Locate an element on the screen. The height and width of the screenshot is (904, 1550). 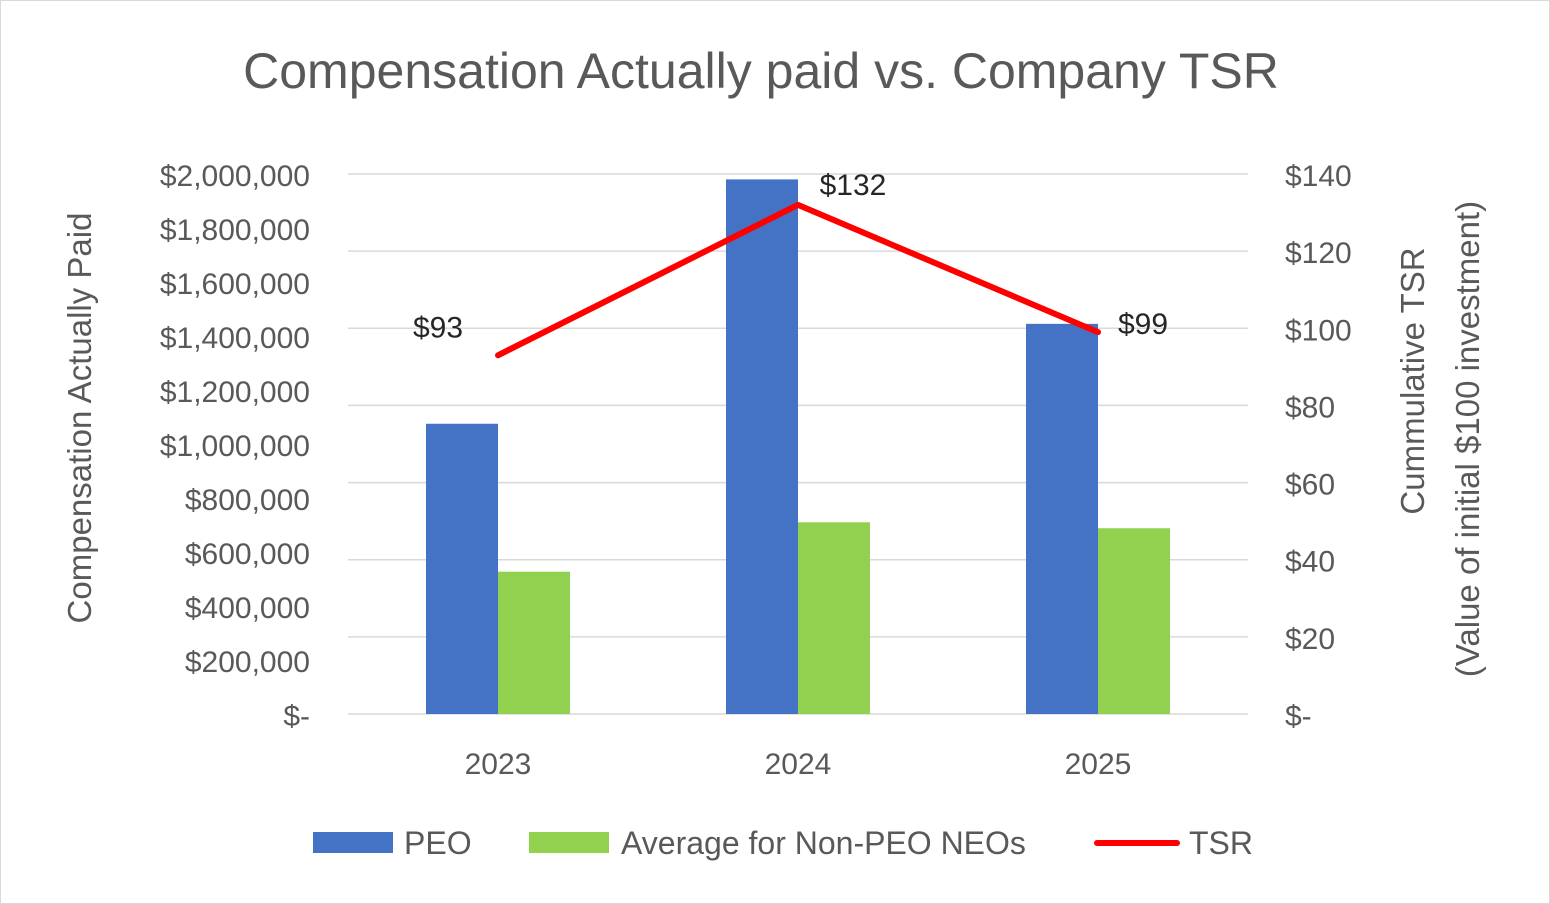
left-tick-label: $2,000,000 is located at coordinates (235, 176).